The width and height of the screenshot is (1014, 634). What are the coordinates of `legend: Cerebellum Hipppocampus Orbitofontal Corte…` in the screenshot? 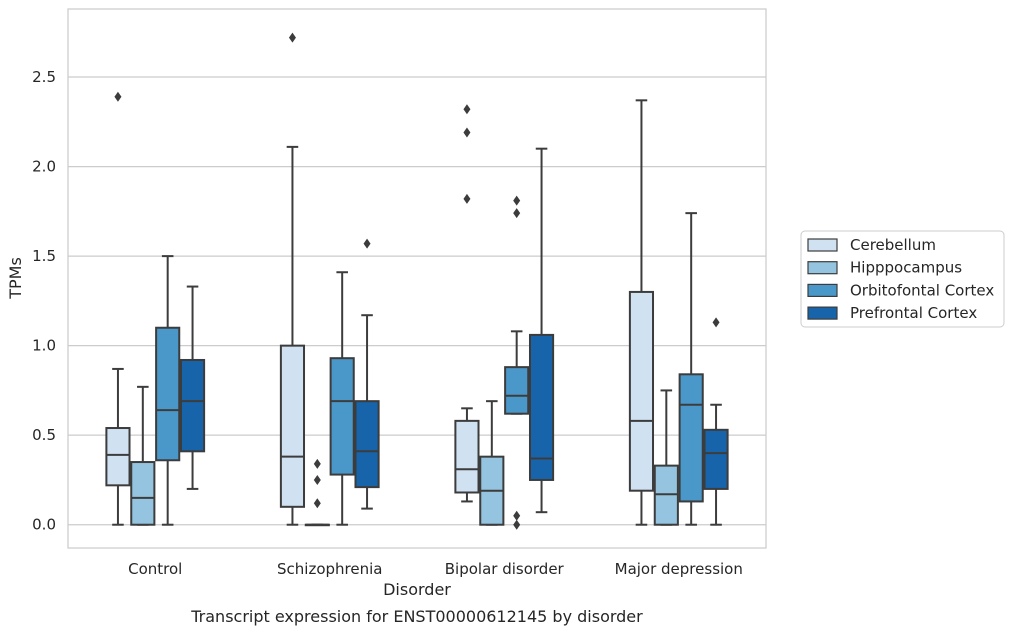 It's located at (902, 279).